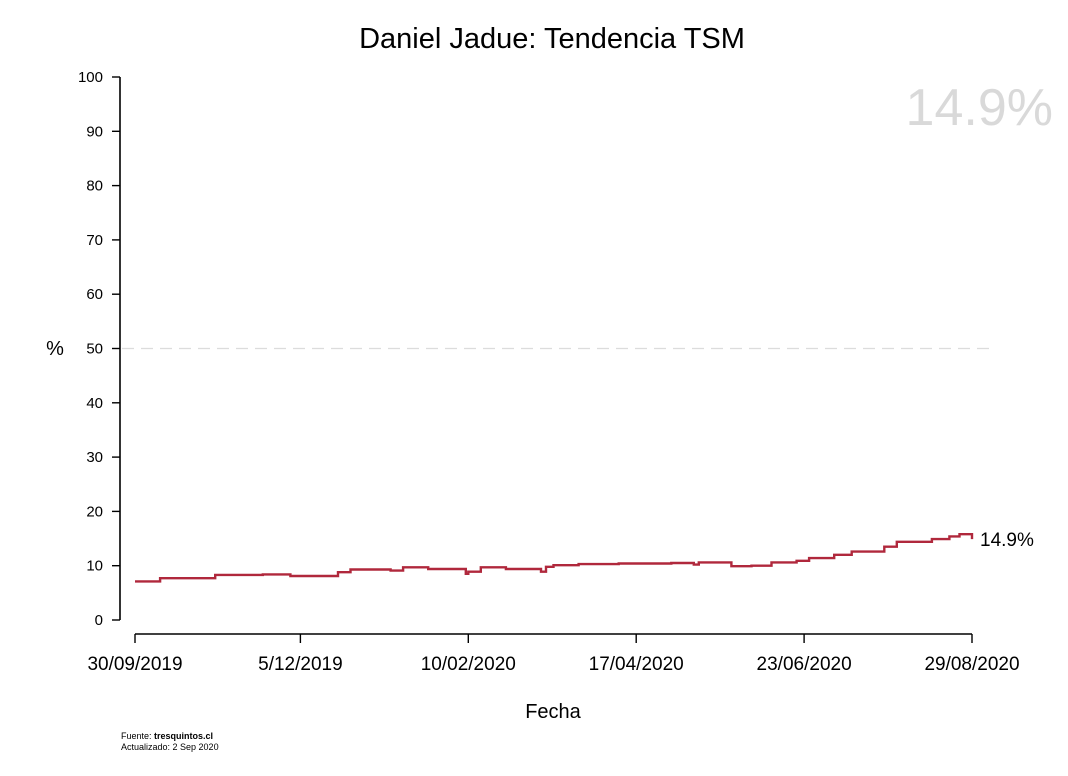 The width and height of the screenshot is (1068, 776). Describe the element at coordinates (170, 747) in the screenshot. I see `updated-line: Actualizado: 2 Sep 2020` at that location.